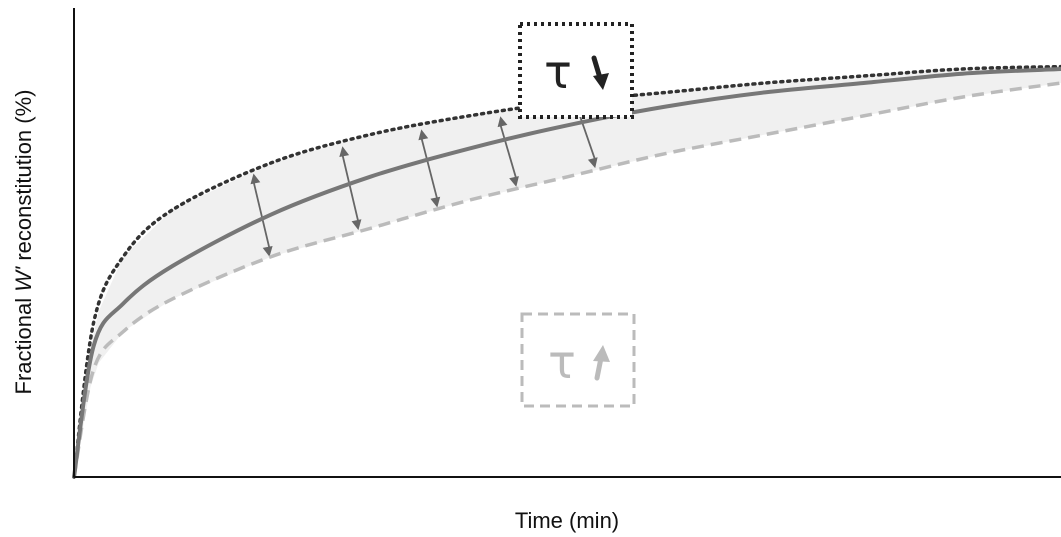 This screenshot has height=537, width=1061. What do you see at coordinates (562, 362) in the screenshot?
I see `tau-increase-symbol: τ` at bounding box center [562, 362].